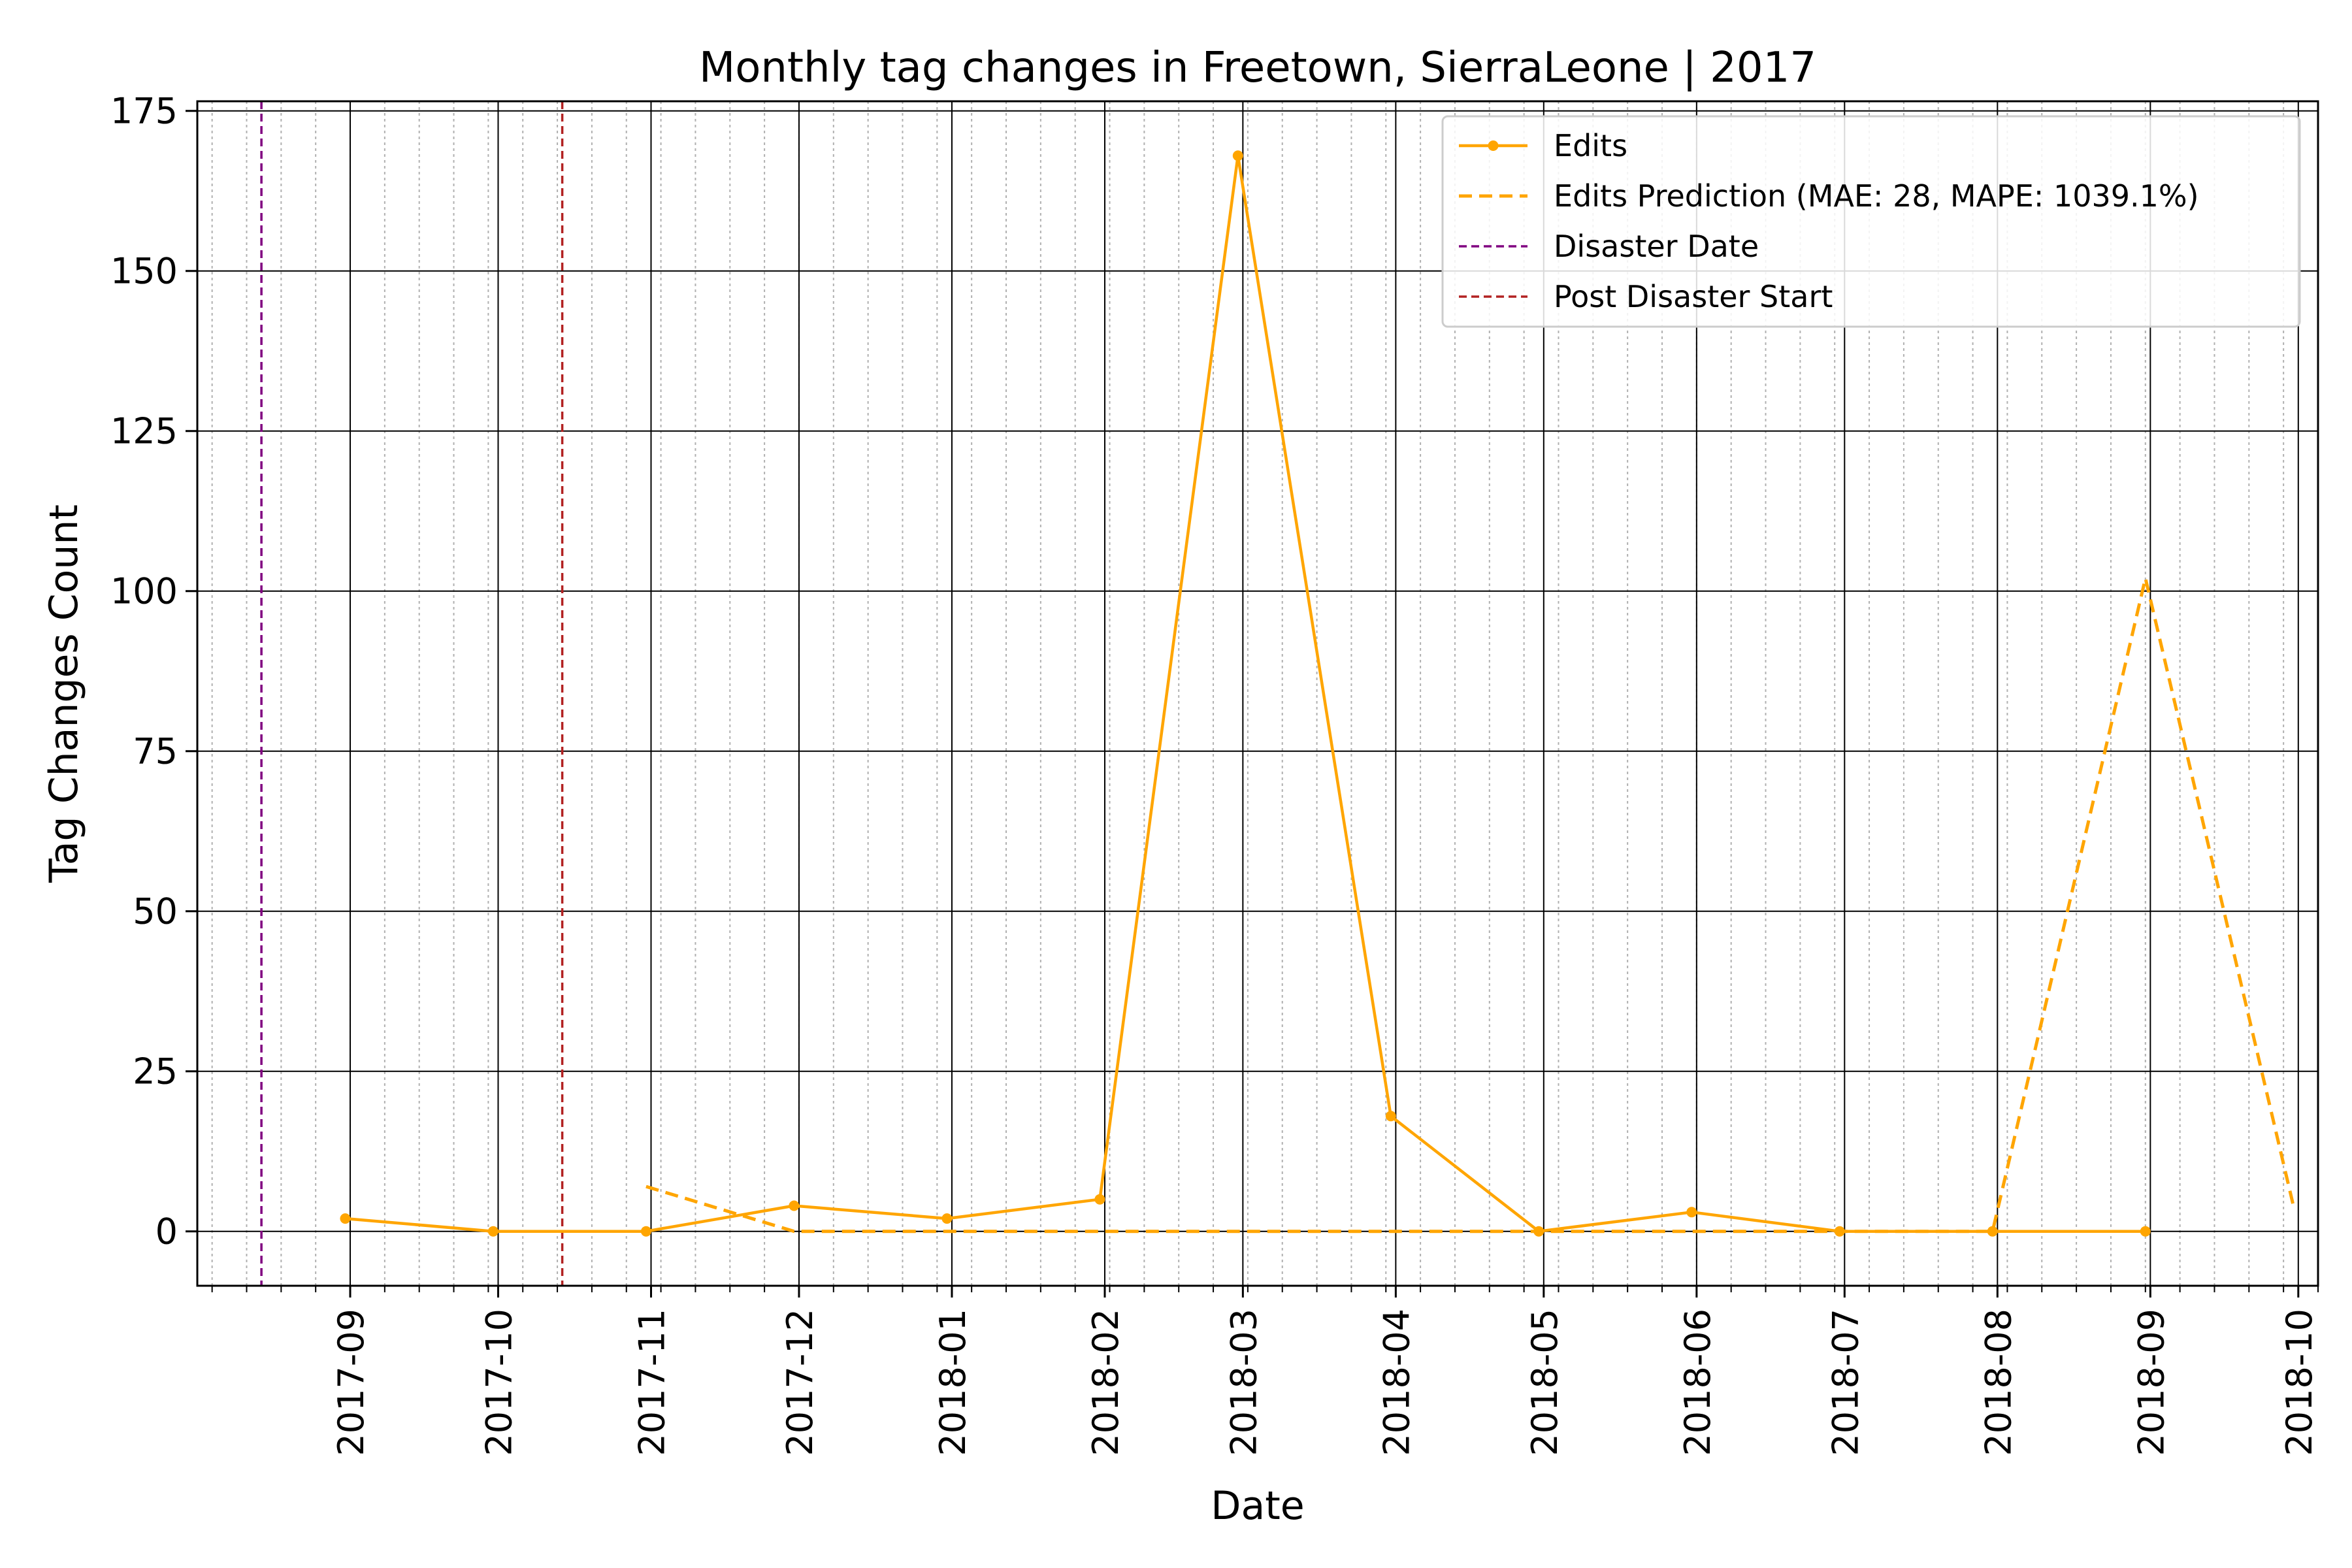  Describe the element at coordinates (144, 591) in the screenshot. I see `y-tick-label: 100` at that location.